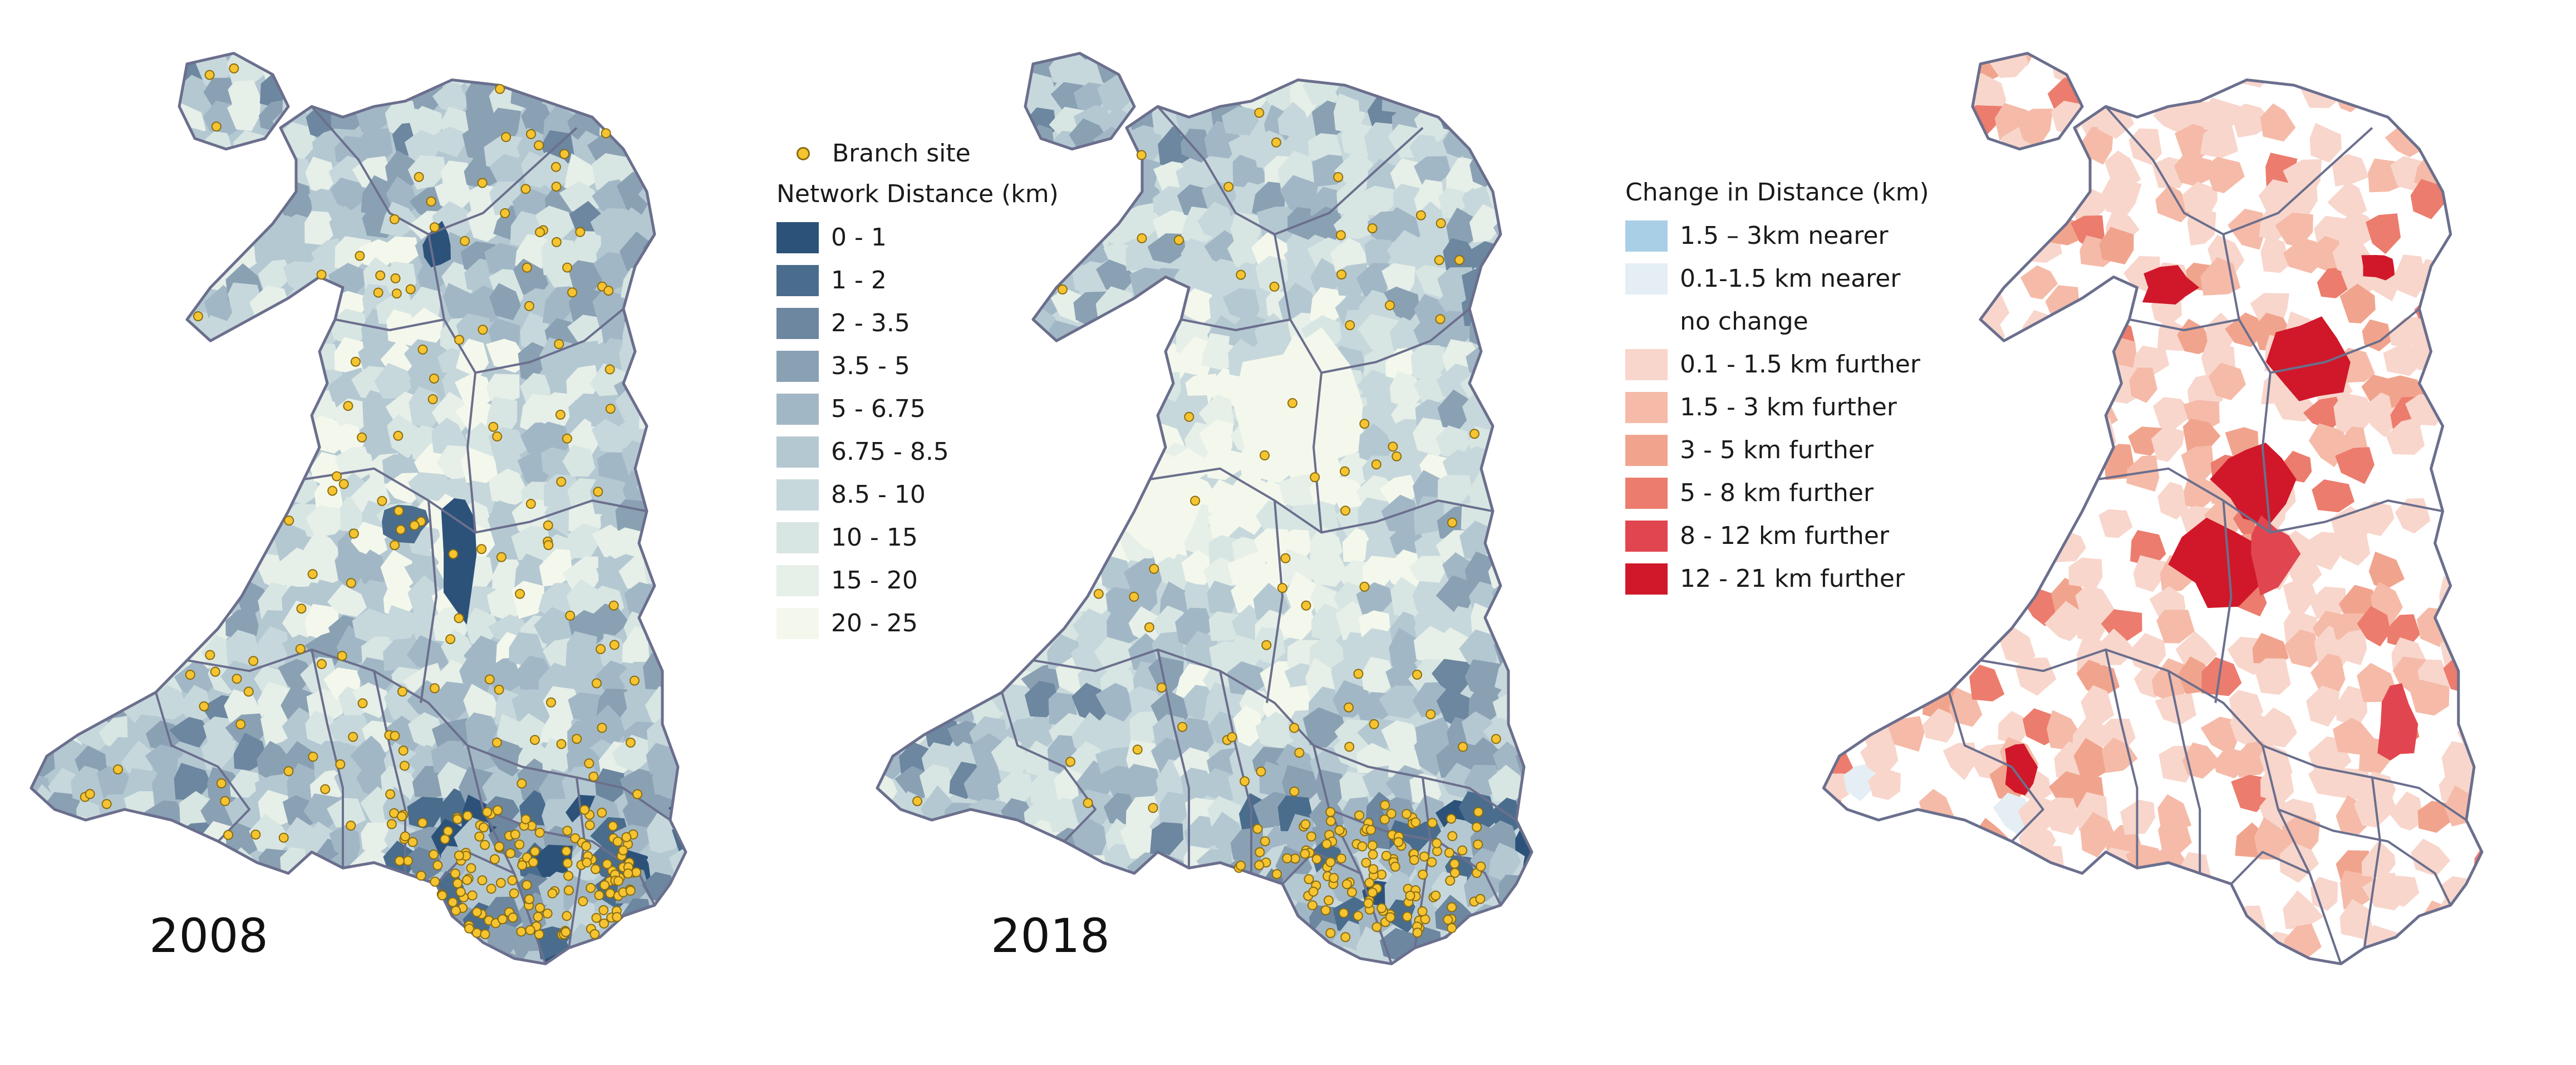 This screenshot has height=1065, width=2576. What do you see at coordinates (1777, 493) in the screenshot?
I see `change-class-label: 5 - 8 km further` at bounding box center [1777, 493].